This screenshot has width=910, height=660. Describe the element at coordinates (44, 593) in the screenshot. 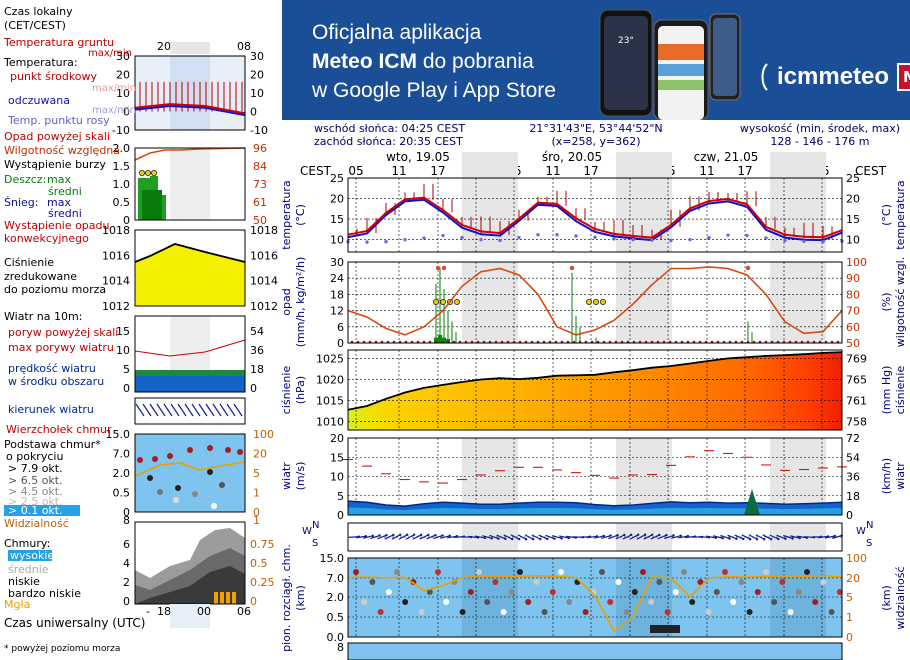

I see `legend-cl-vlow: bardzo niskie` at that location.